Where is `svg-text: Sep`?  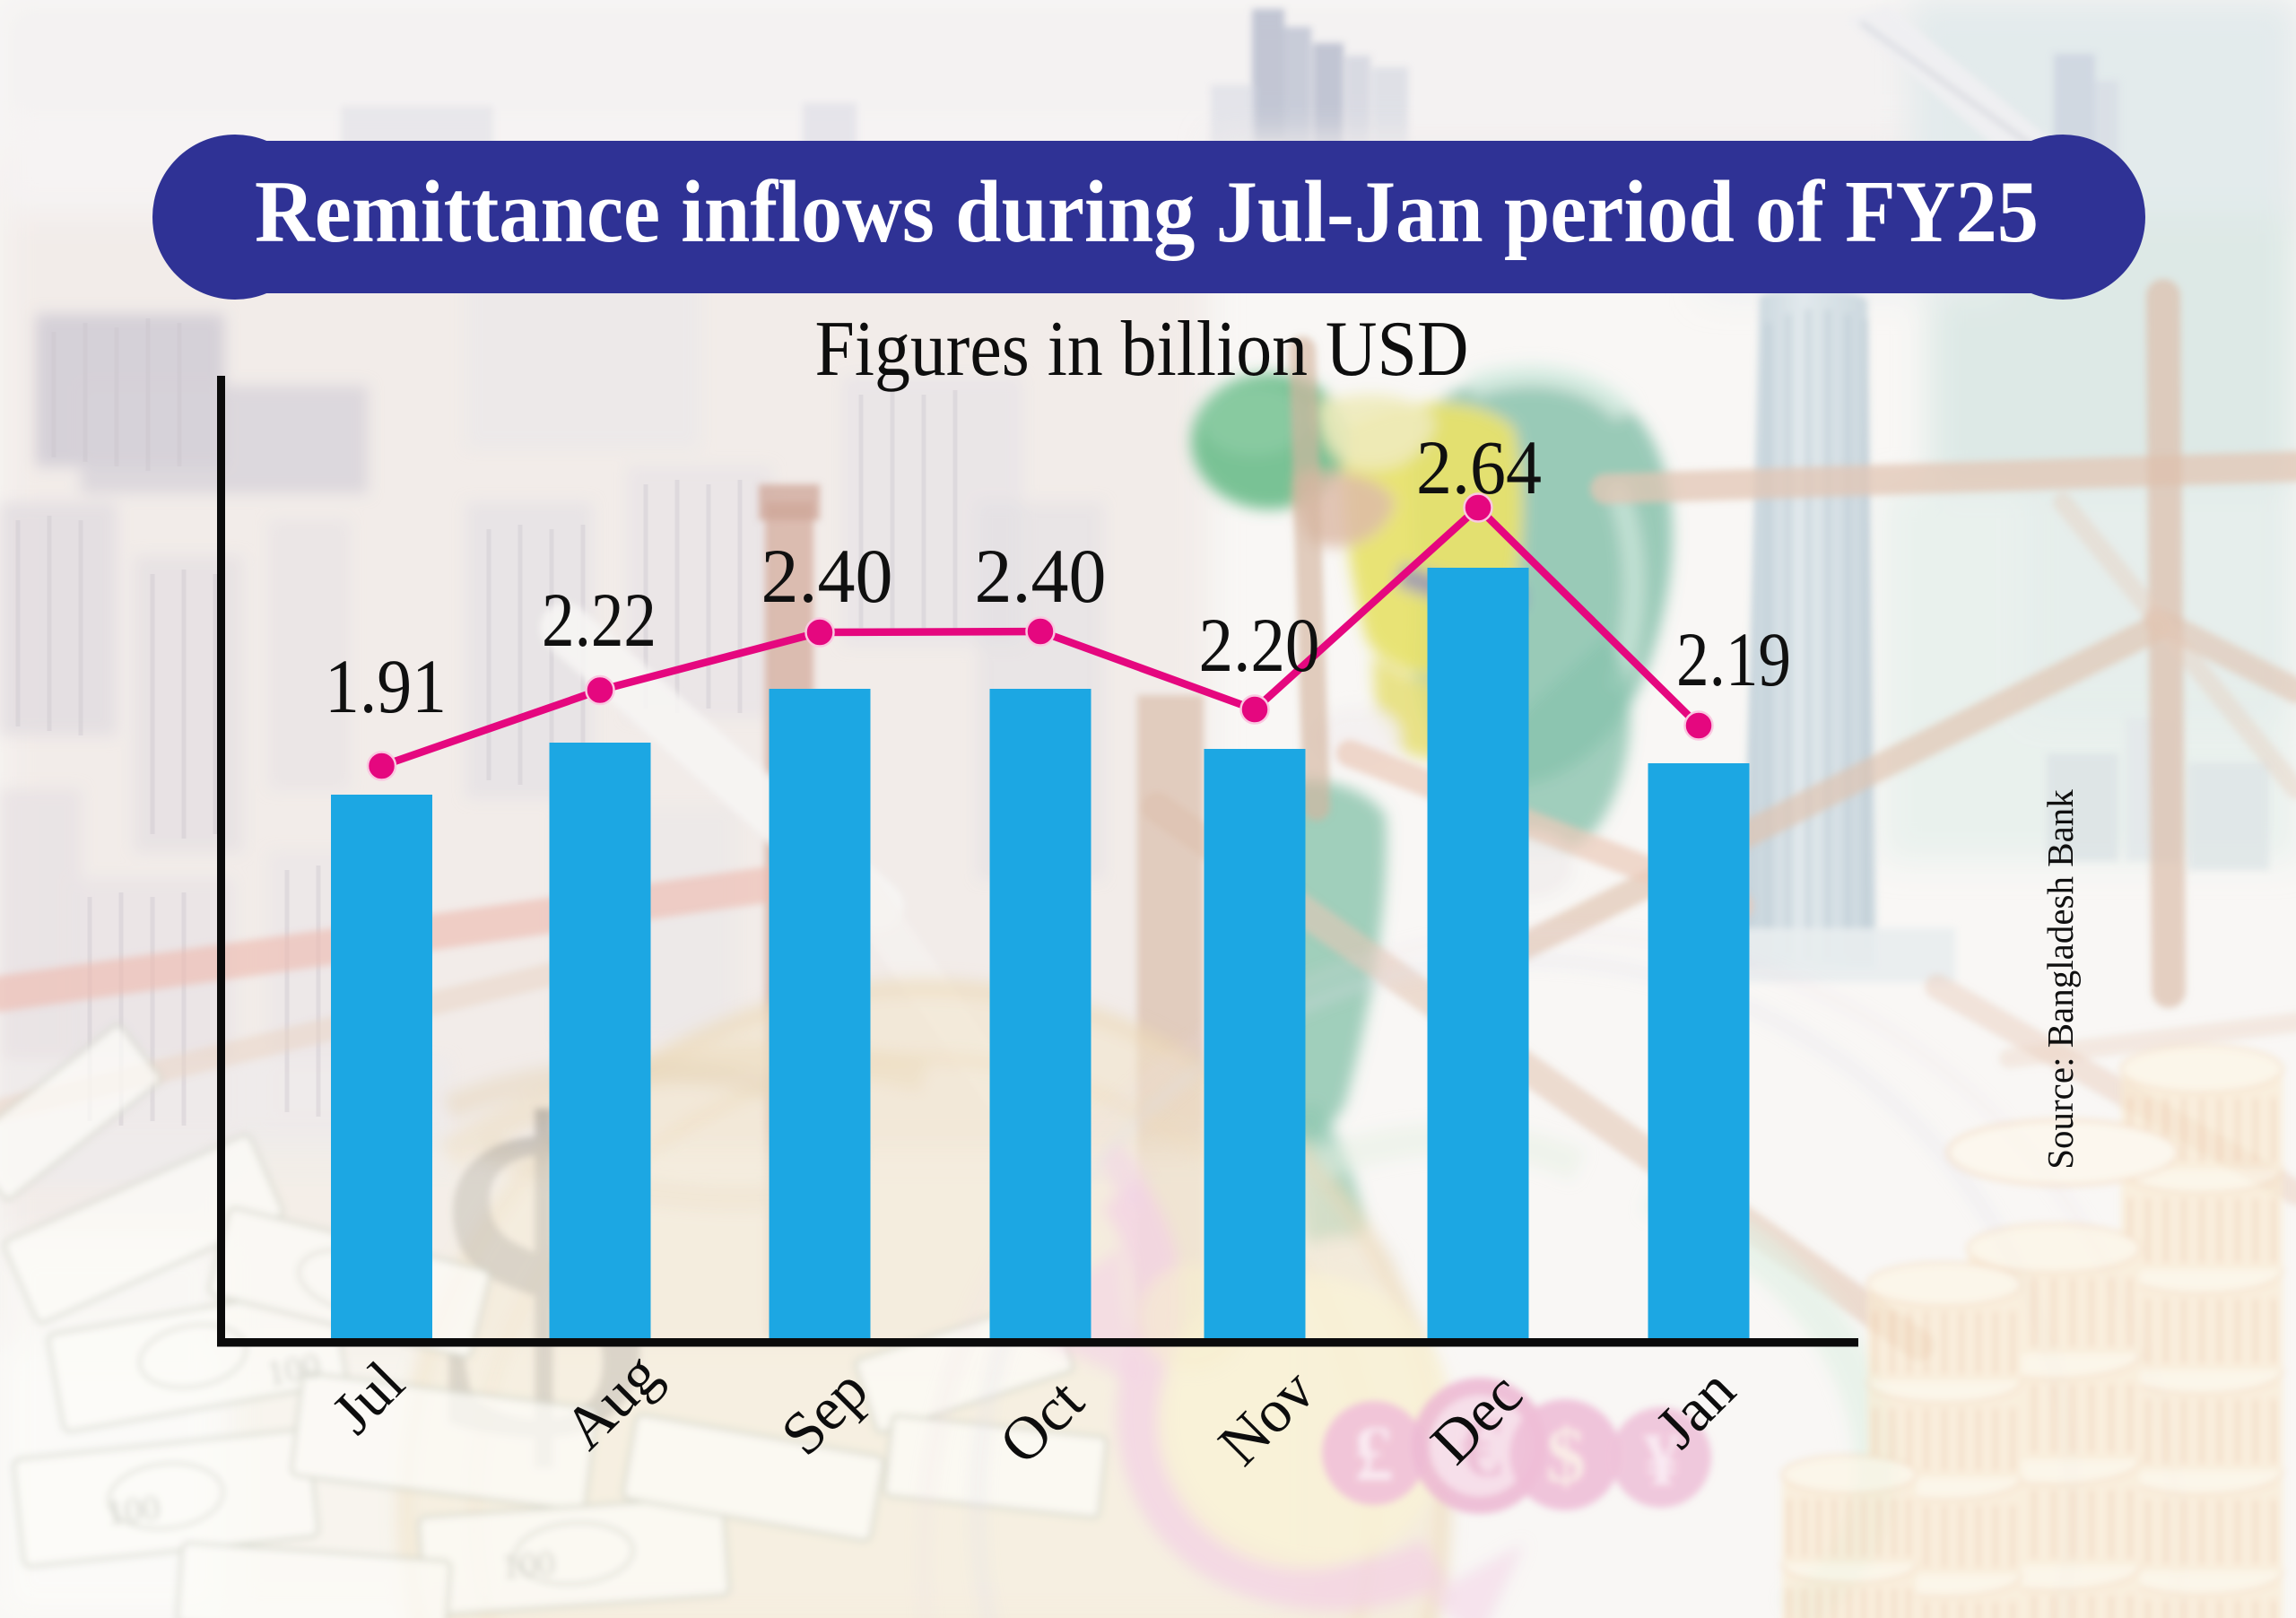
svg-text: Sep is located at coordinates (824, 1411).